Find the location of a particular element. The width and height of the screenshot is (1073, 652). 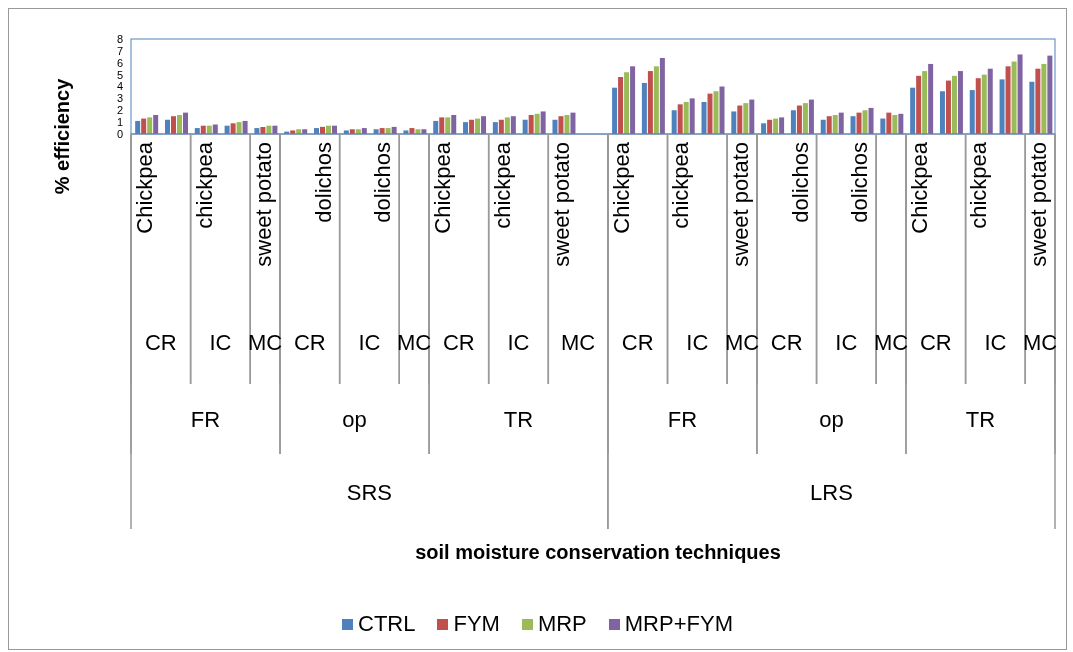

text: LRS is located at coordinates (831, 492).